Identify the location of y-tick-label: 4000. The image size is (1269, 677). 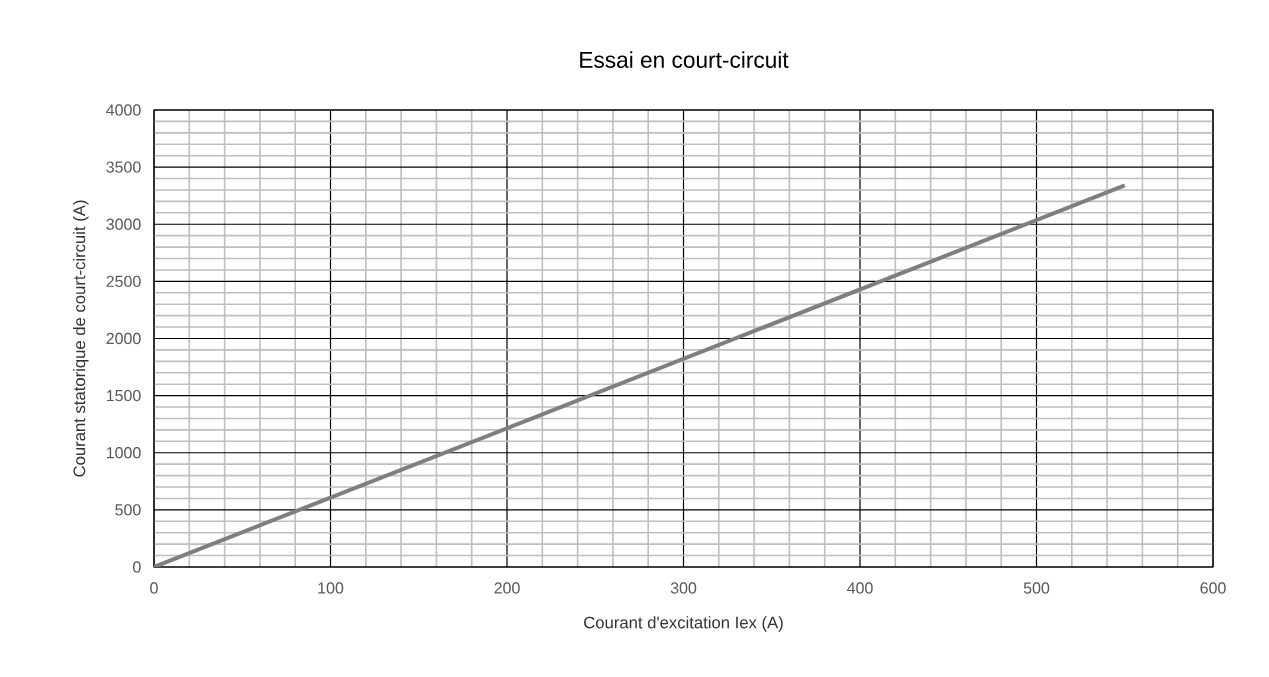
(123, 110).